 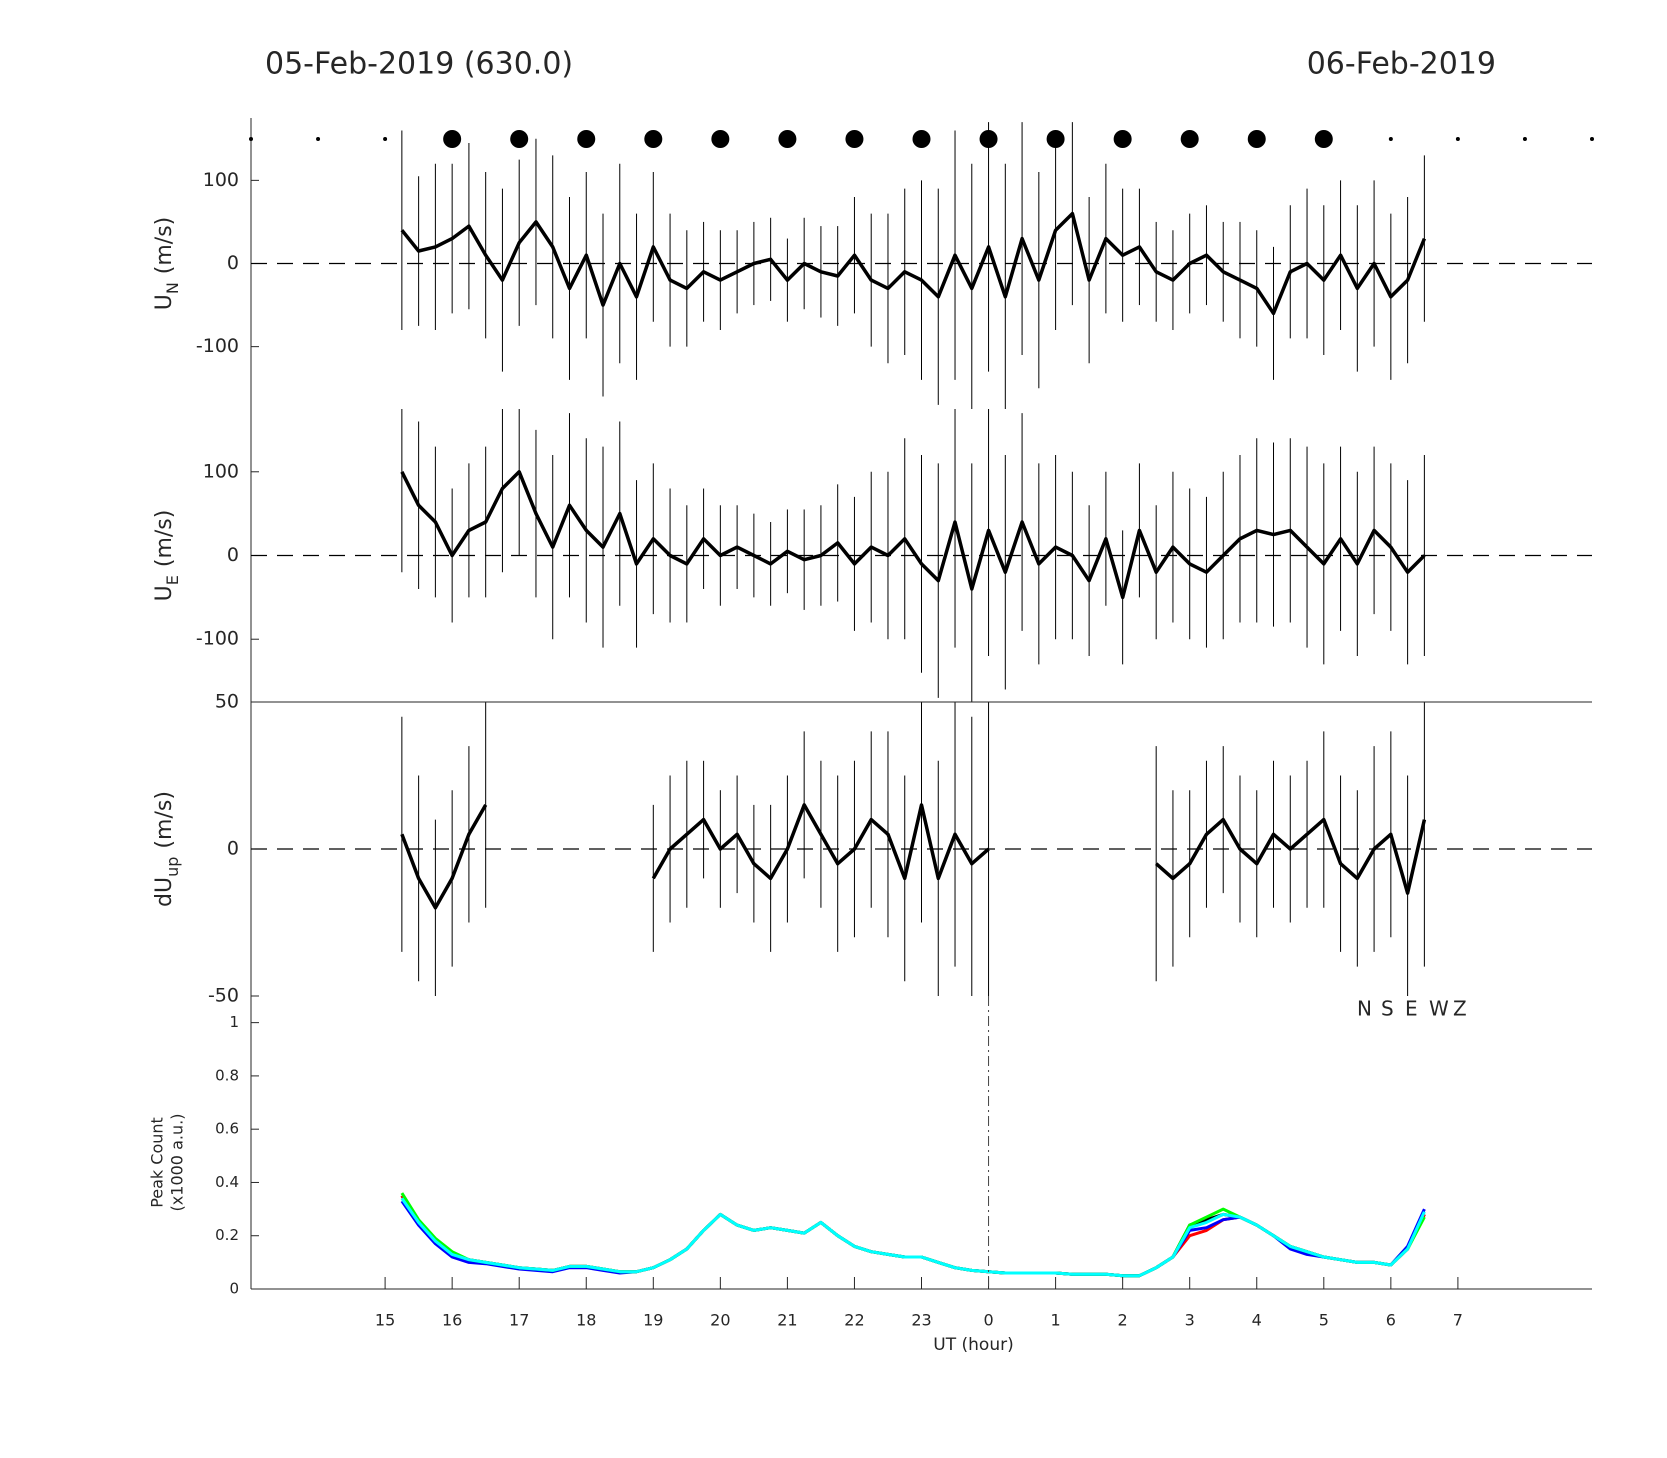 What do you see at coordinates (586, 1320) in the screenshot?
I see `x-tick-label: 18` at bounding box center [586, 1320].